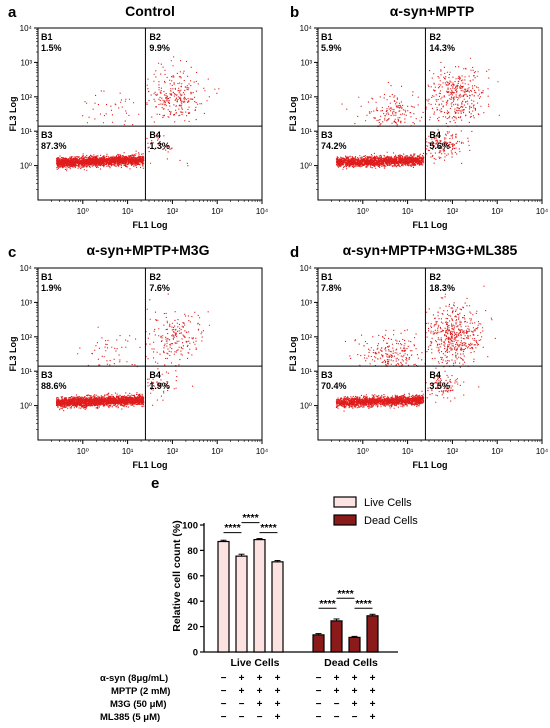 The width and height of the screenshot is (550, 728). I want to click on y-tick-label: 100, so click(190, 526).